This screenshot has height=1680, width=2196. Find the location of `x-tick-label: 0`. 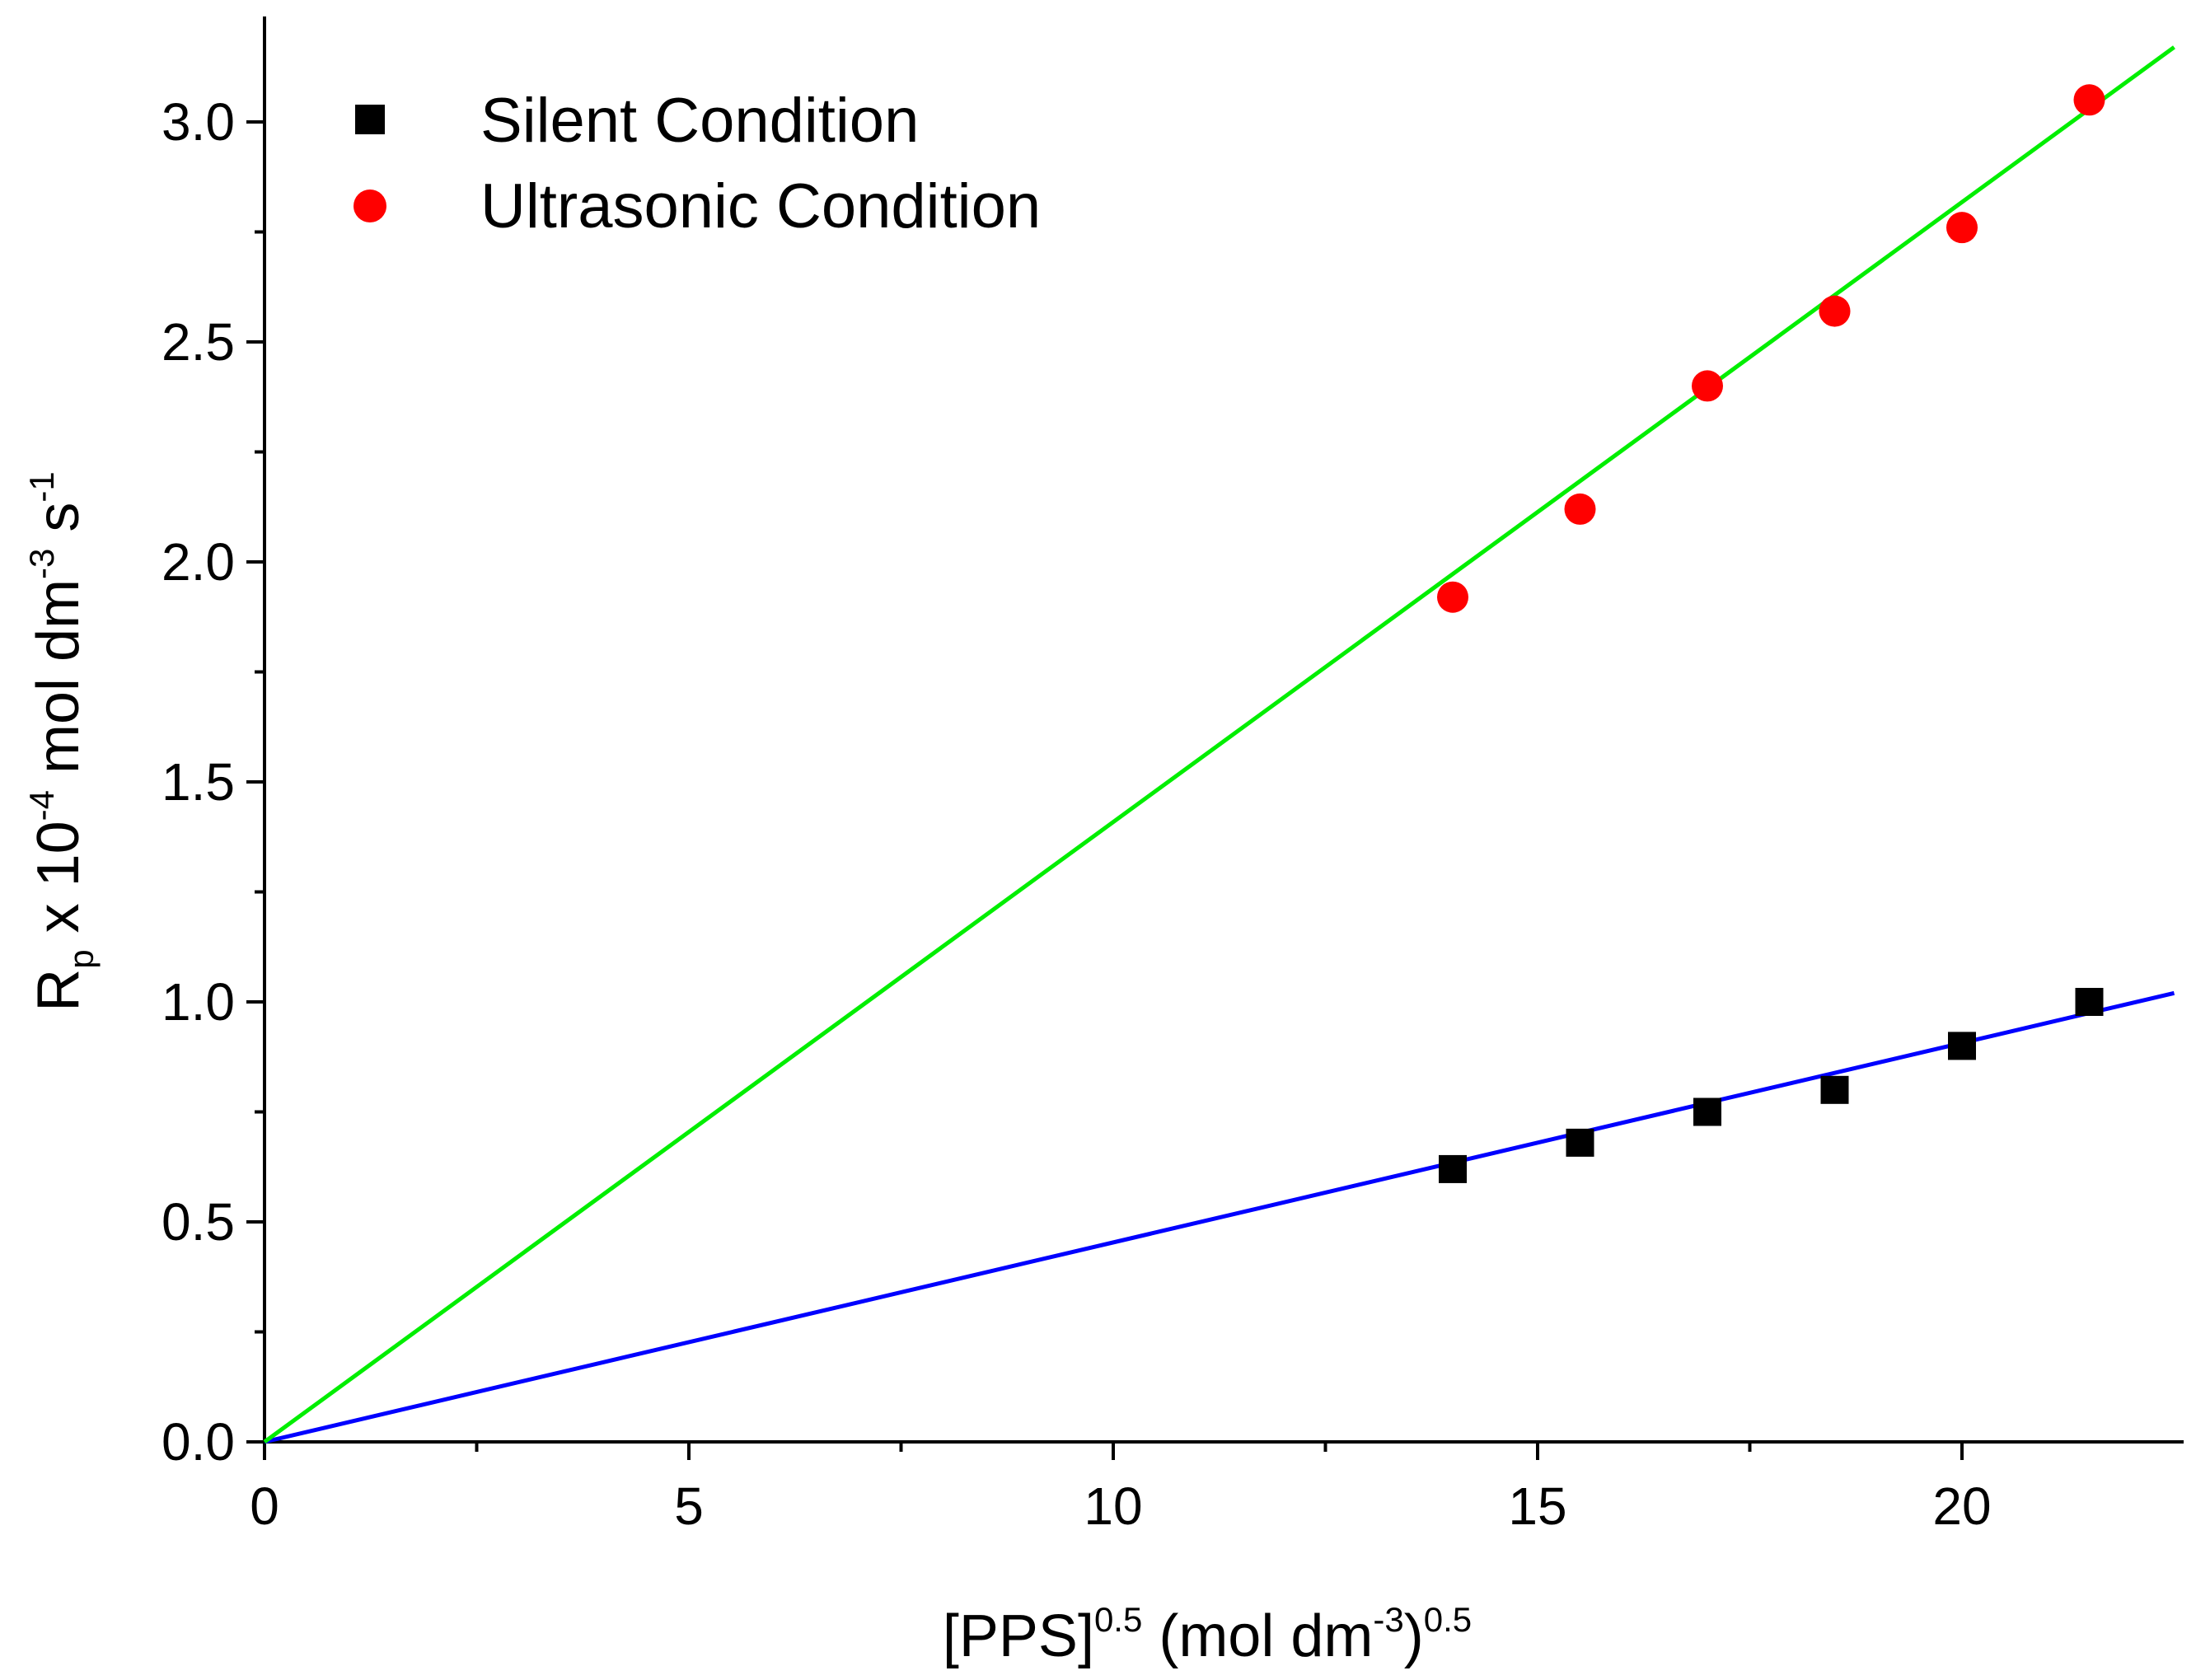

x-tick-label: 0 is located at coordinates (264, 1506).